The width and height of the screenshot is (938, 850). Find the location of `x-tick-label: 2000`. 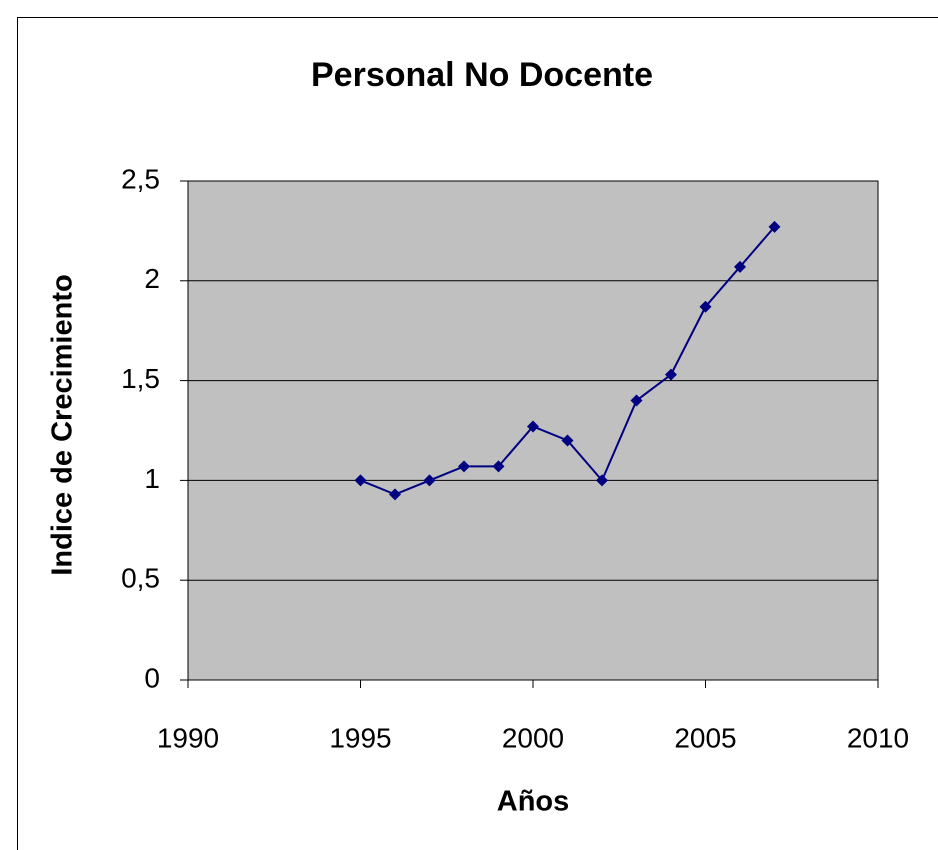

x-tick-label: 2000 is located at coordinates (533, 737).